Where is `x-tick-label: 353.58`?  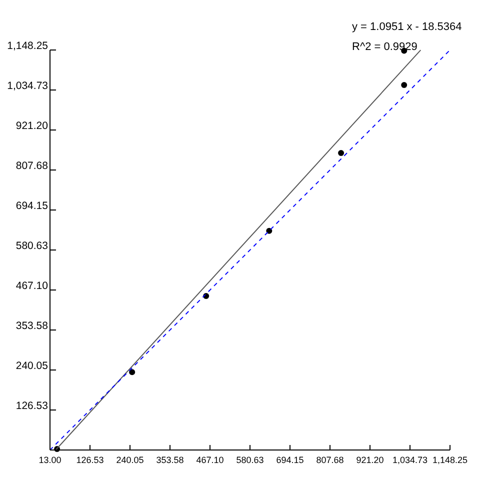
x-tick-label: 353.58 is located at coordinates (170, 460).